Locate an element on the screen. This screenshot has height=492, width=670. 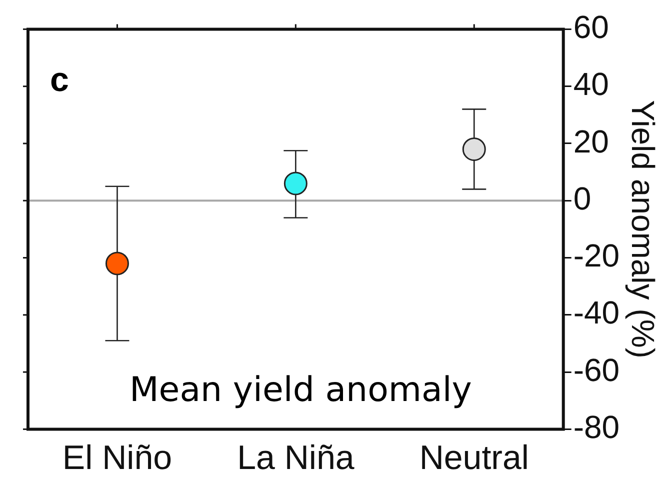
y-tick-label: -20 is located at coordinates (596, 256).